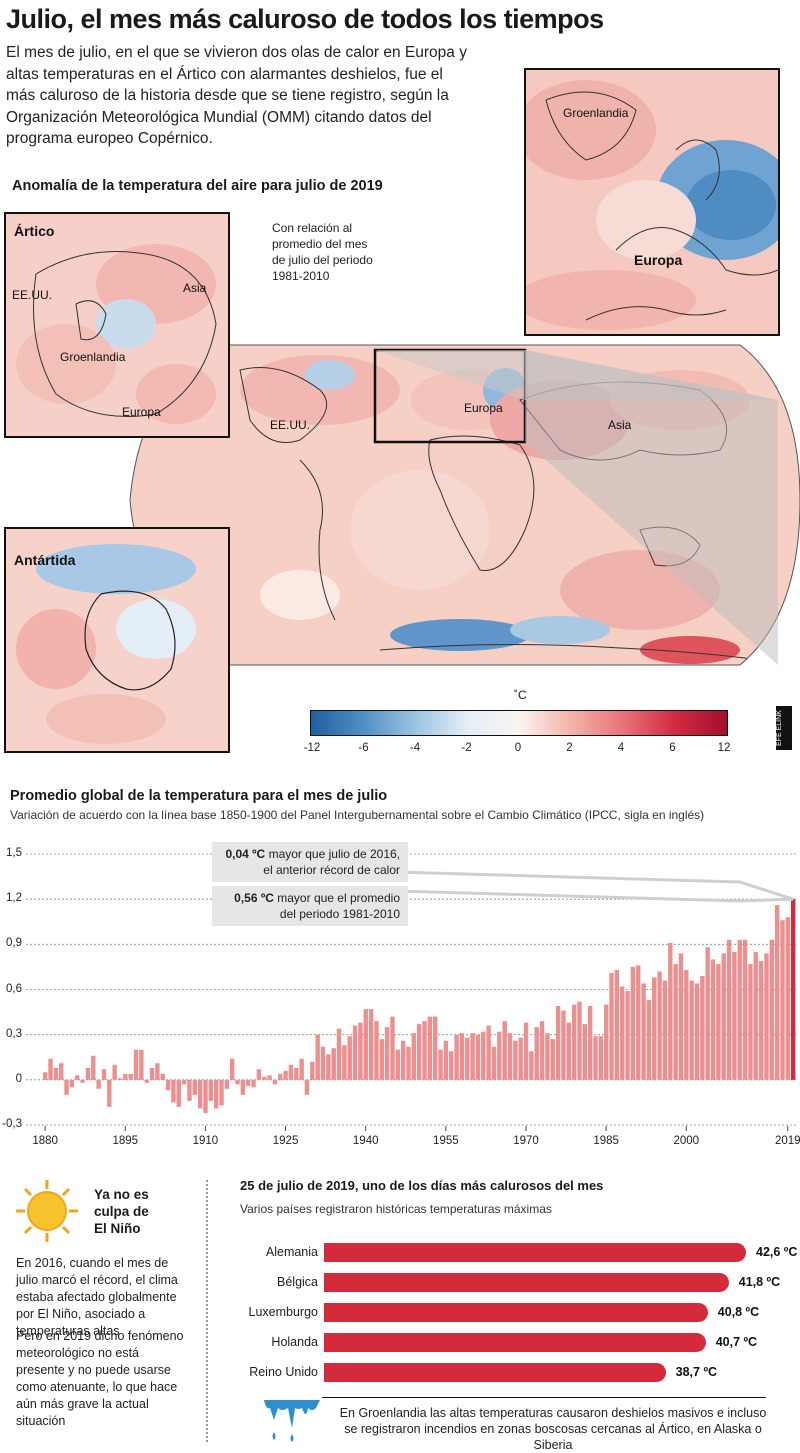 The height and width of the screenshot is (1453, 800). I want to click on bar-year-2016, so click(772, 1009).